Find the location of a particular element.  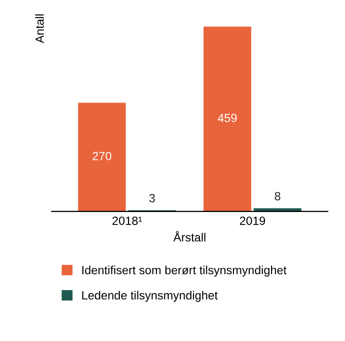

x-axis-title: Årstall is located at coordinates (189, 236).